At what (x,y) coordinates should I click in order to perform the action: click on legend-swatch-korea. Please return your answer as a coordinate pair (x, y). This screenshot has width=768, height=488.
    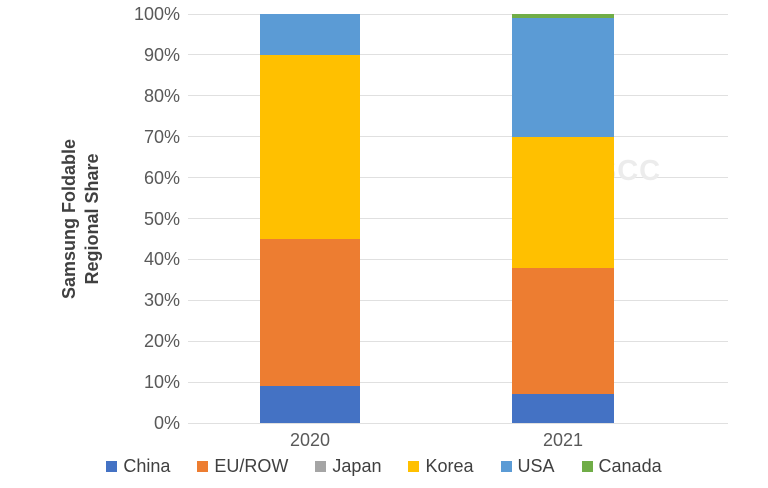
    Looking at the image, I should click on (414, 466).